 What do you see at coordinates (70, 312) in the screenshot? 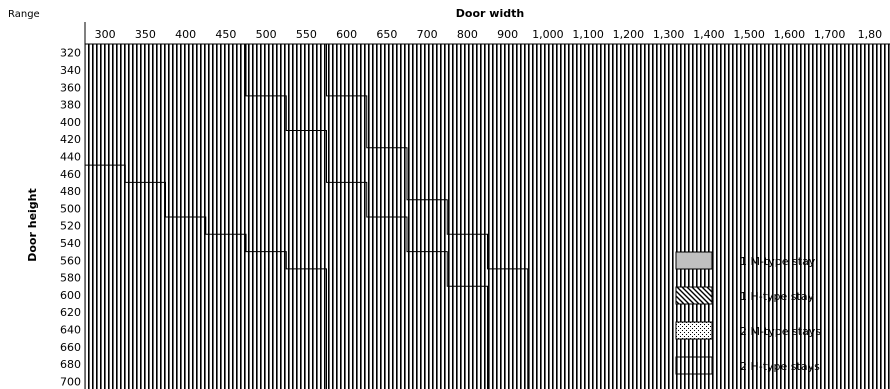
I see `y-tick-label: 620` at bounding box center [70, 312].